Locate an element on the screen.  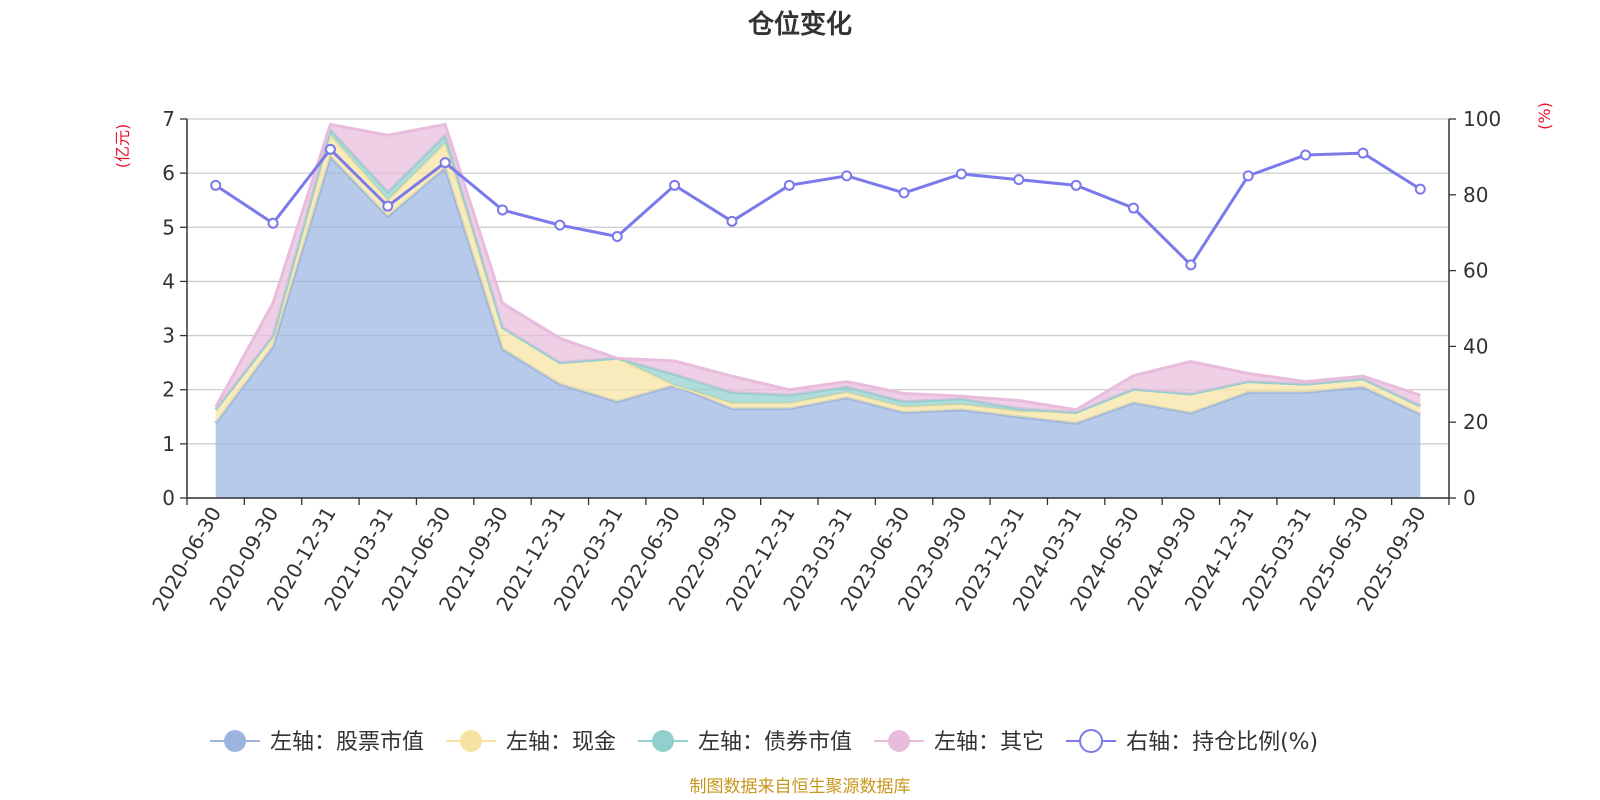
holding-ratio-line is located at coordinates (818, 207).